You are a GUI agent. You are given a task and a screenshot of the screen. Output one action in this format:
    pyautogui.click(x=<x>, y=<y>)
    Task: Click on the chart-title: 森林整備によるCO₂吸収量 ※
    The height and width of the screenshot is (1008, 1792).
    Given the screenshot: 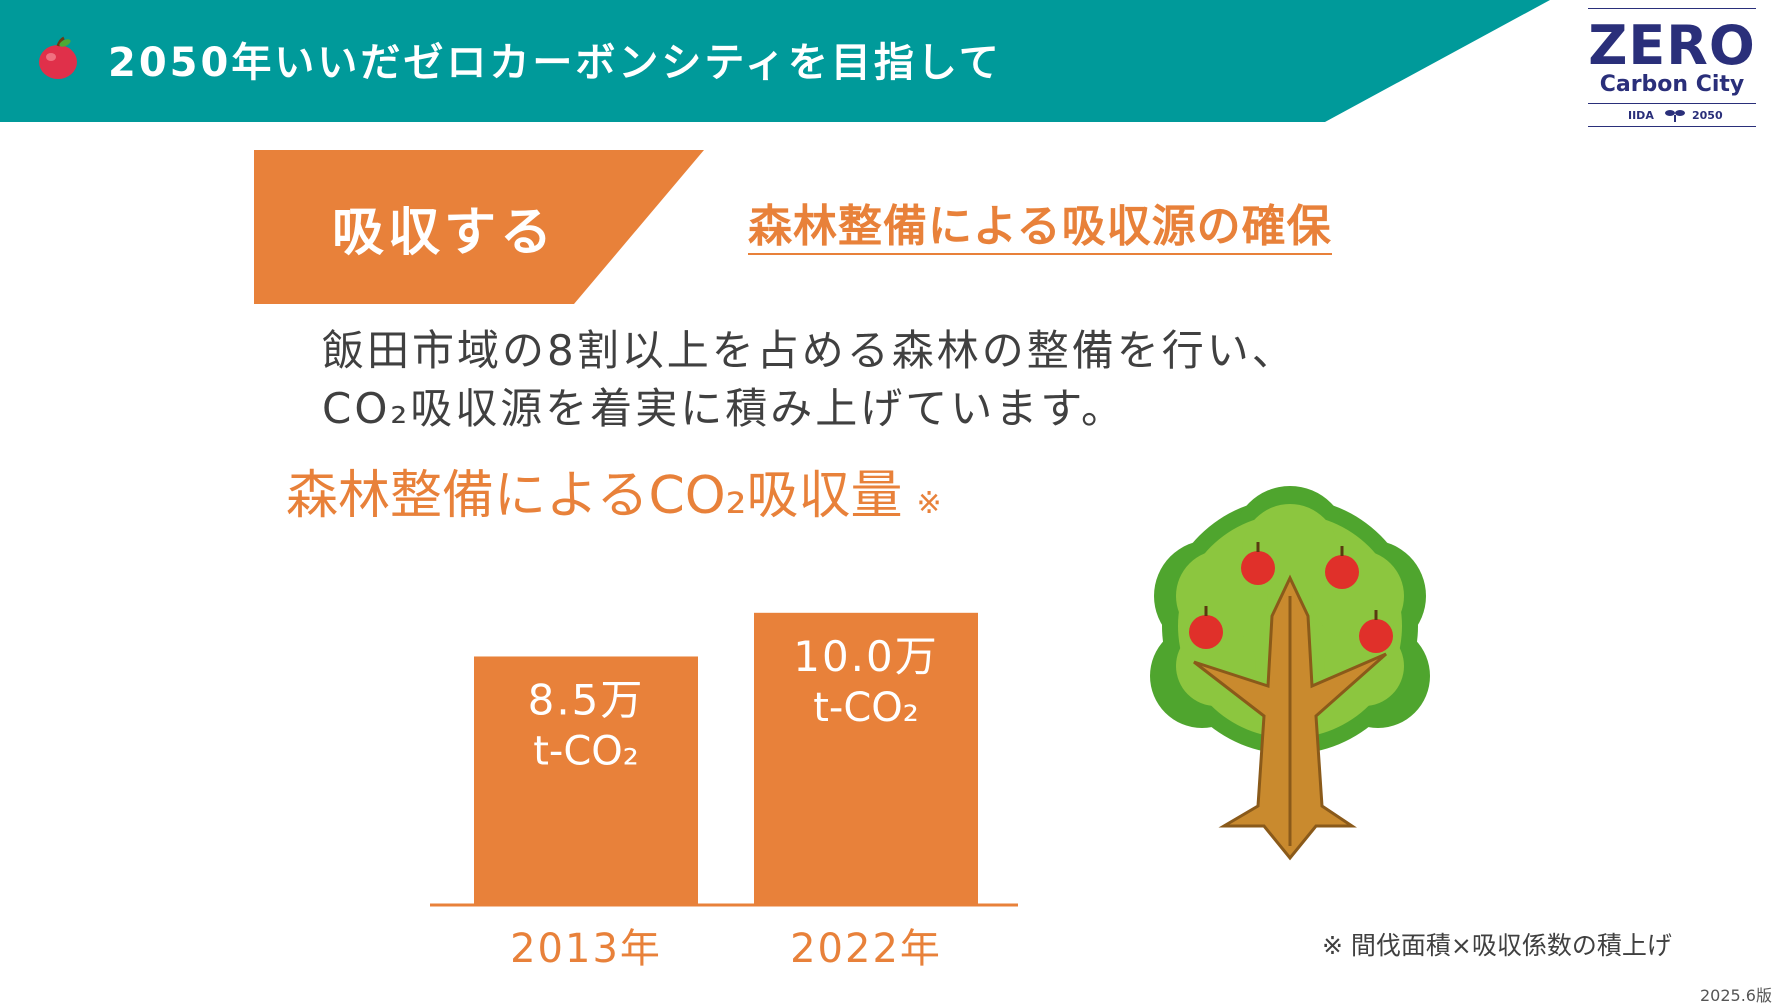 What is the action you would take?
    pyautogui.click(x=614, y=500)
    